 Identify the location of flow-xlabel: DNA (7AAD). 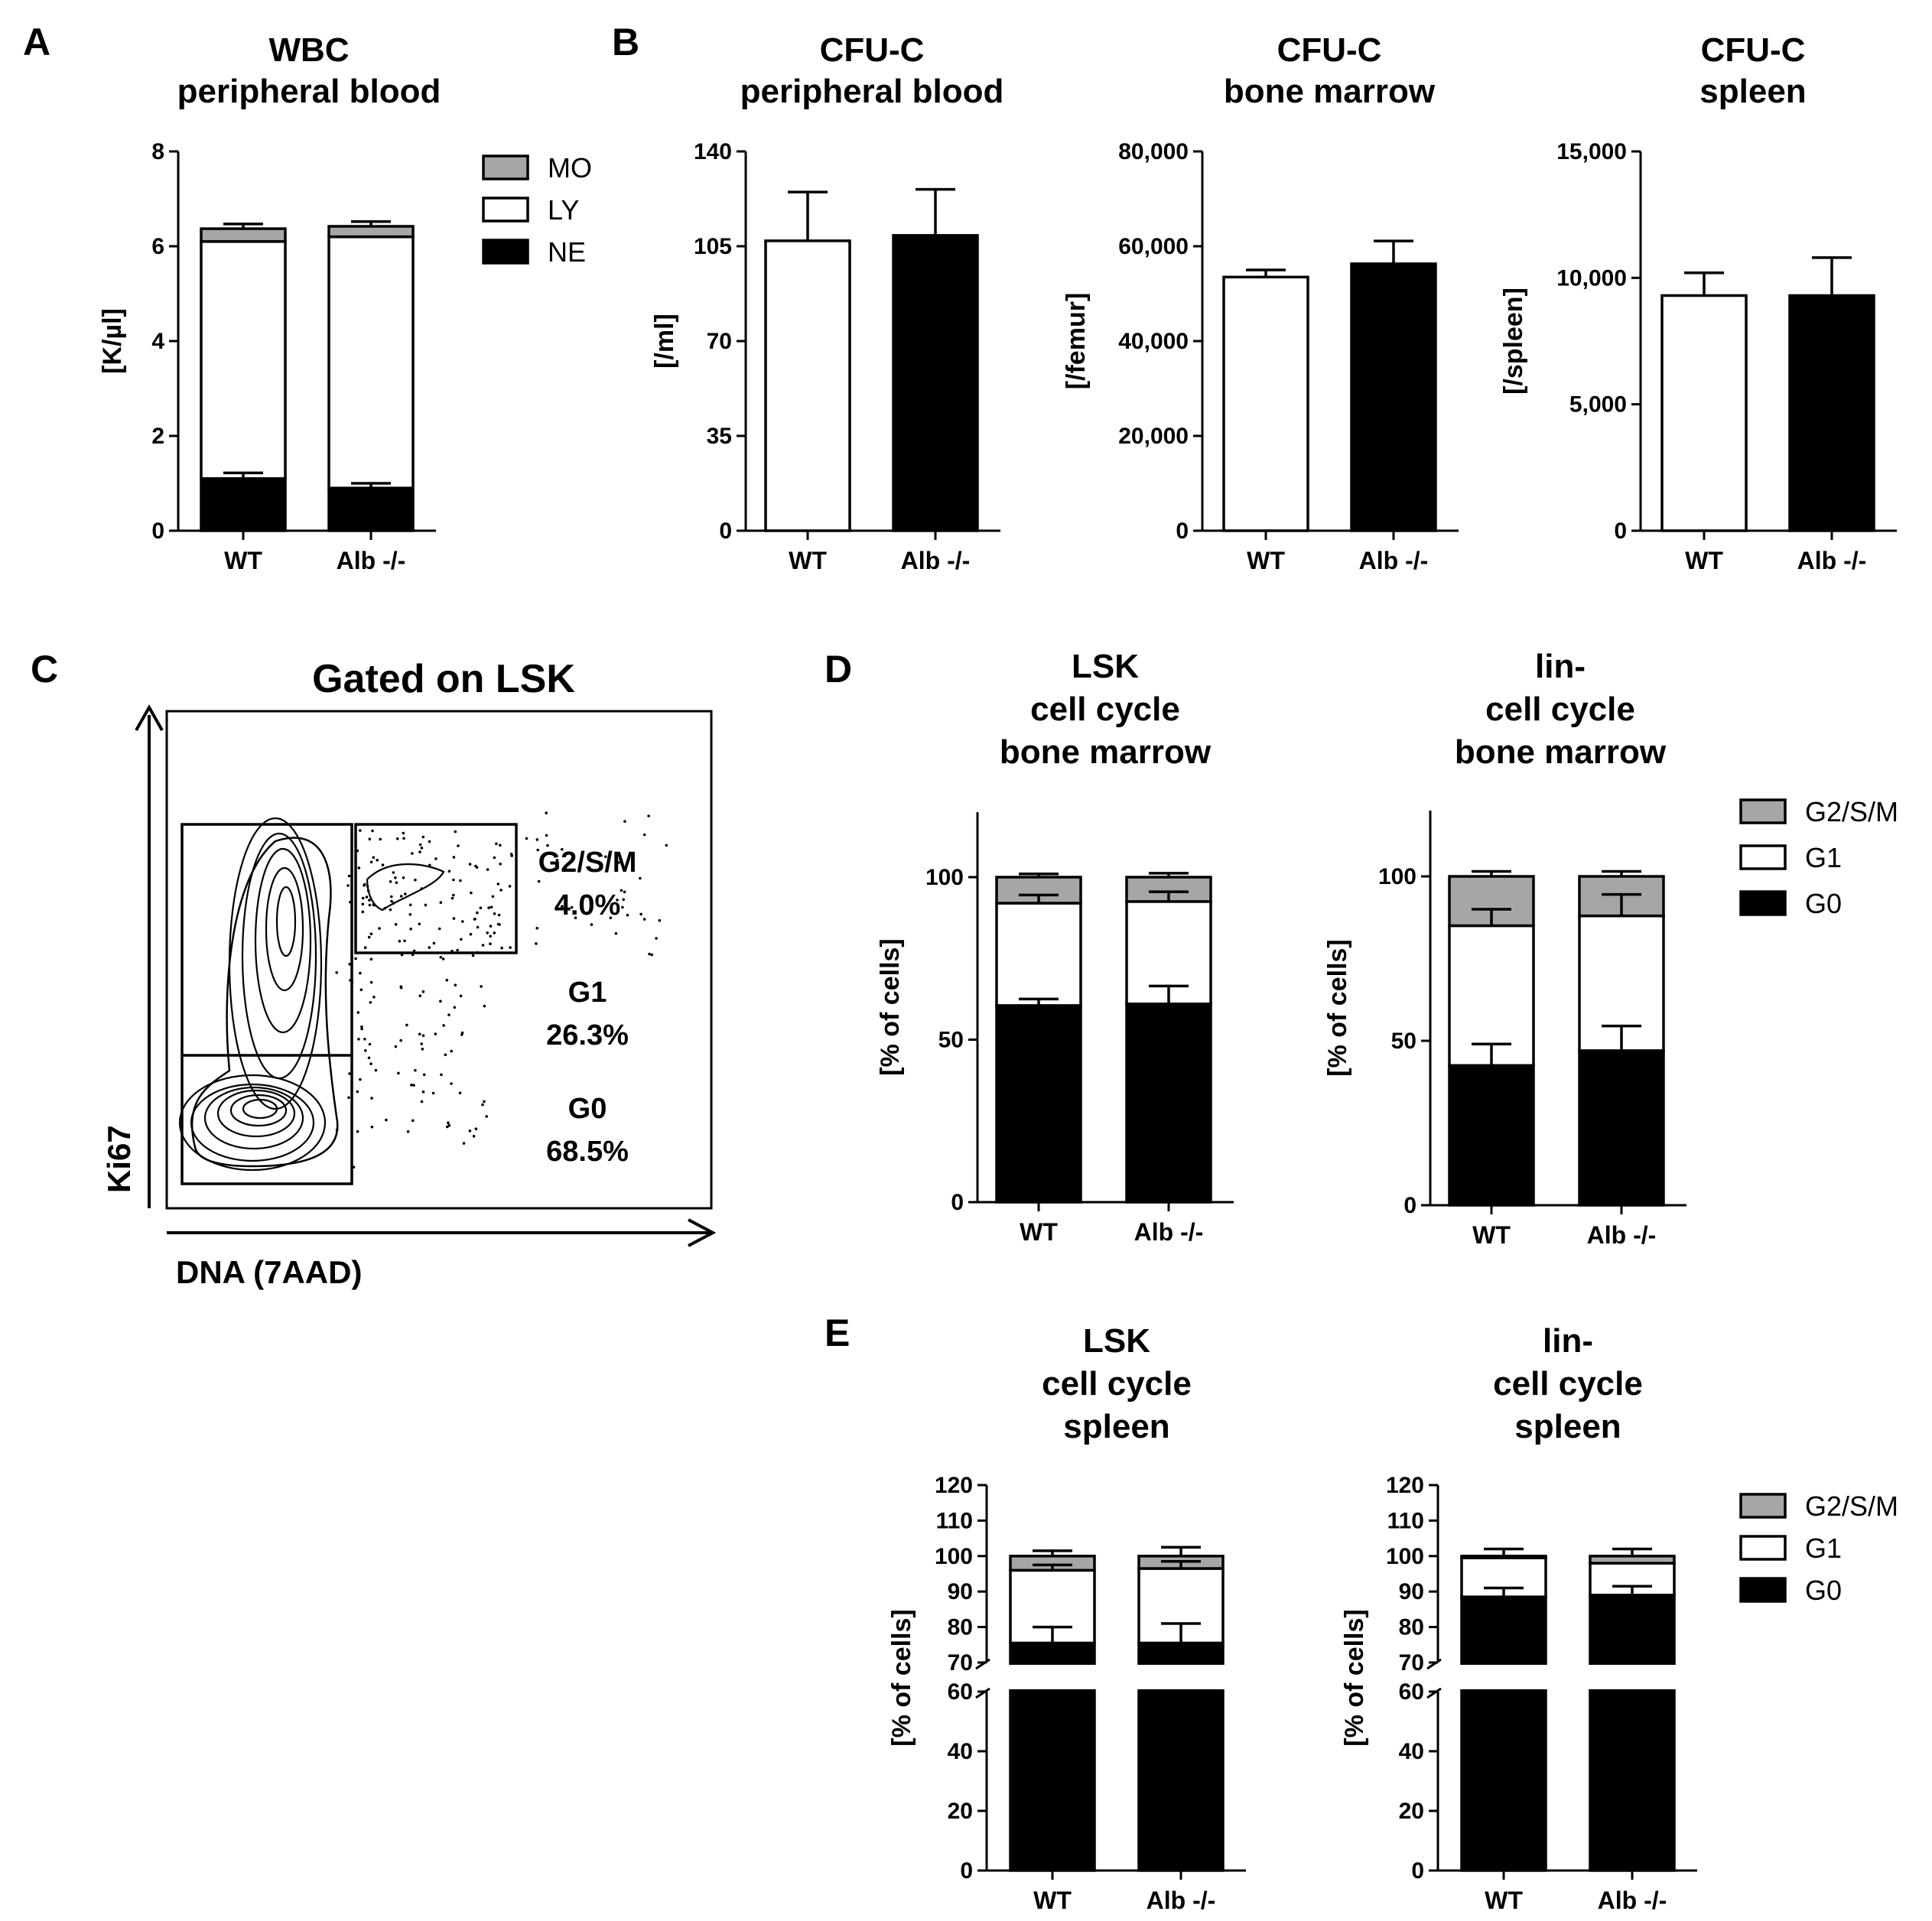
(269, 1272).